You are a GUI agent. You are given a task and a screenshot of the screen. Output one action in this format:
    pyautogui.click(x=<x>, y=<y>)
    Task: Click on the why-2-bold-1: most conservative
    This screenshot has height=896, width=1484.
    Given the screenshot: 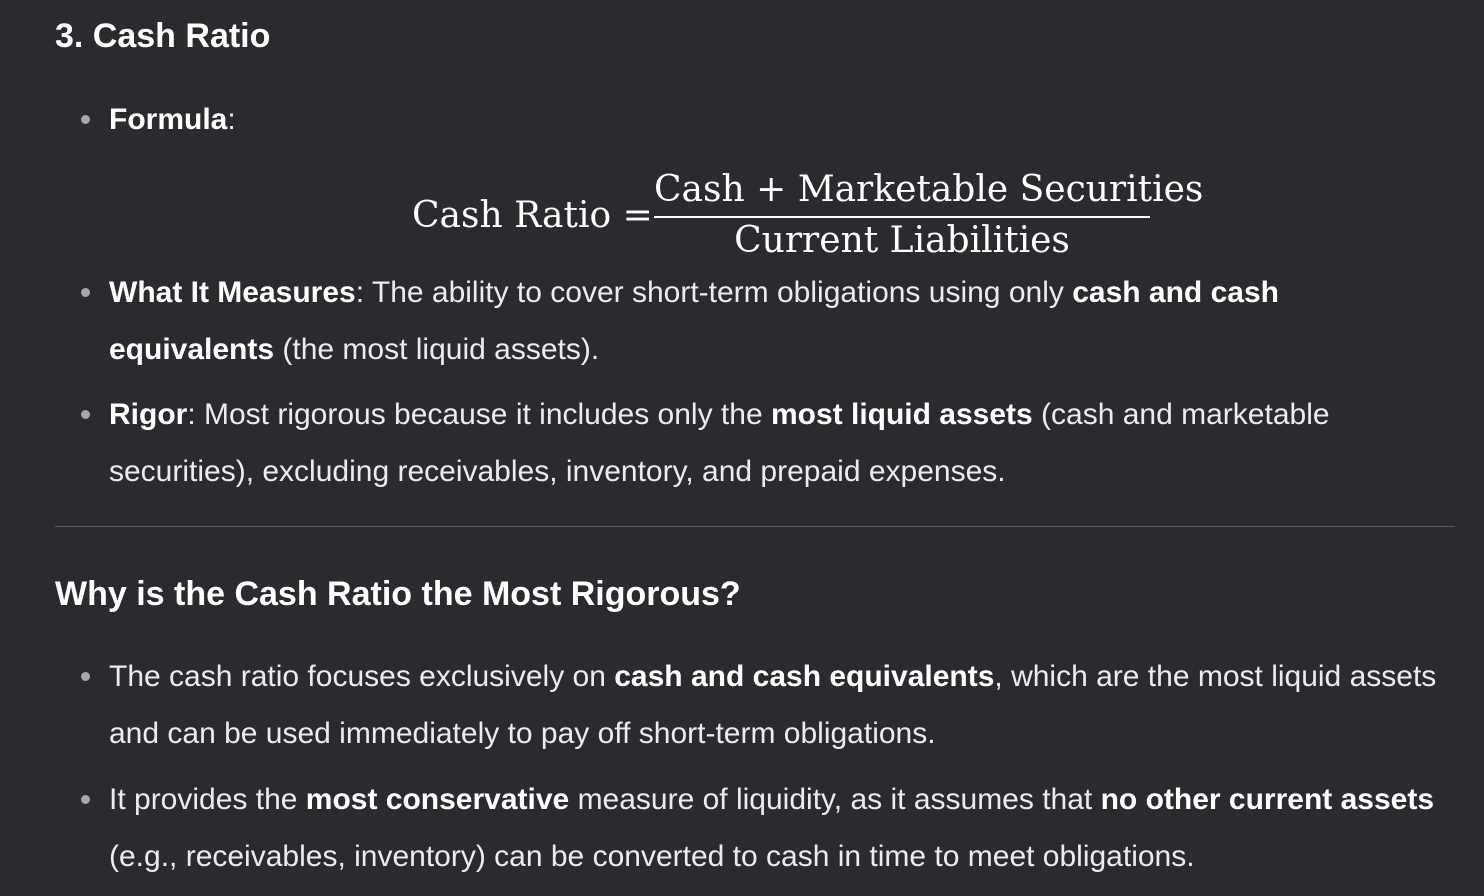 What is the action you would take?
    pyautogui.click(x=437, y=799)
    